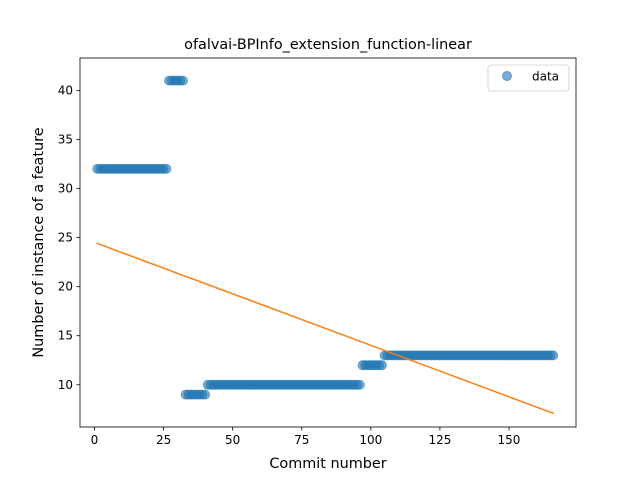 This screenshot has height=480, width=640. What do you see at coordinates (545, 77) in the screenshot?
I see `legend-label: data` at bounding box center [545, 77].